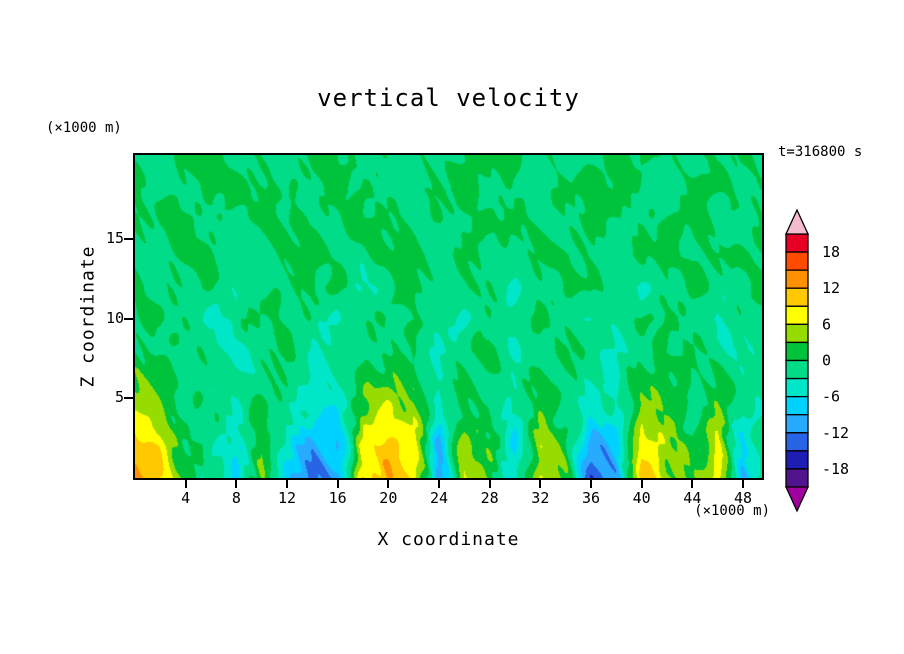 This screenshot has height=654, width=904. What do you see at coordinates (797, 221) in the screenshot?
I see `colorbar-arrow-top` at bounding box center [797, 221].